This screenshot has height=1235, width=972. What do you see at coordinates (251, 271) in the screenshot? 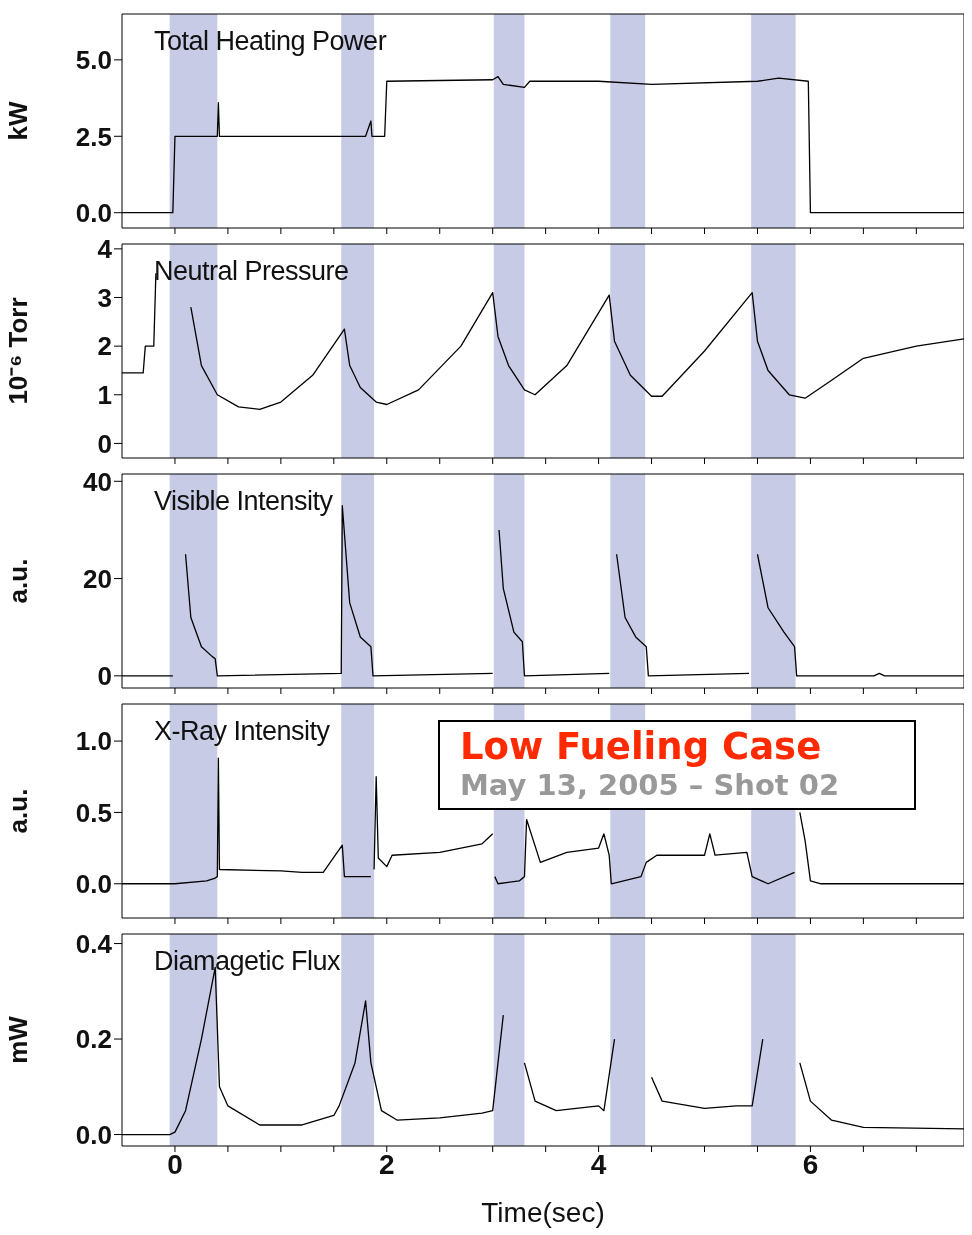
I see `text: Neutral Pressure` at bounding box center [251, 271].